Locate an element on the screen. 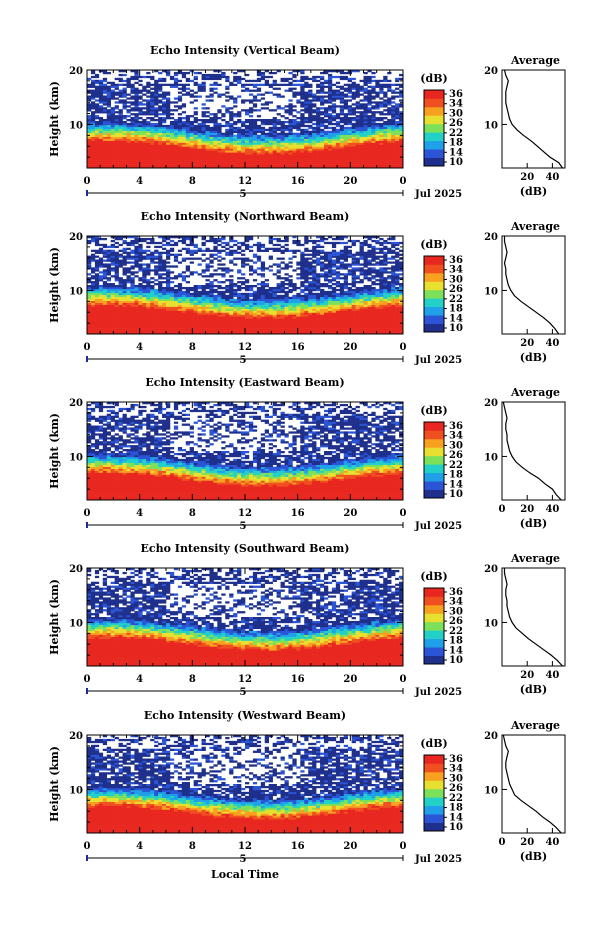 This screenshot has width=616, height=929. colorbar-swatch is located at coordinates (434, 103).